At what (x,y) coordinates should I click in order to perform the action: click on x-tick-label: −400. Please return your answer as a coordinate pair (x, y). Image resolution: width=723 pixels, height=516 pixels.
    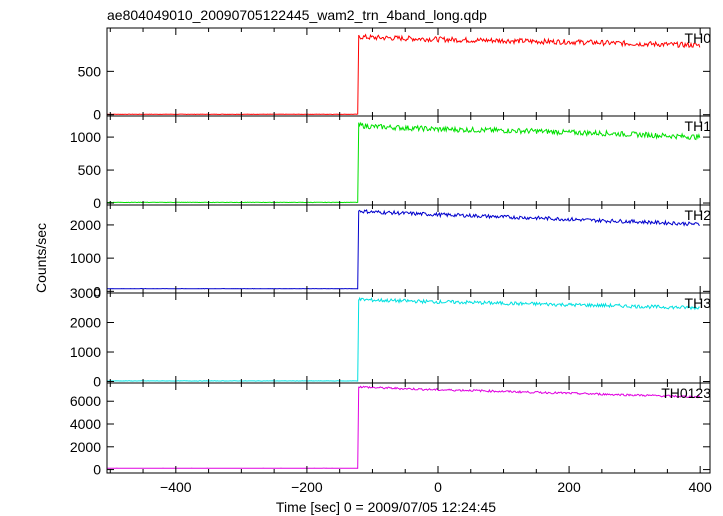
    Looking at the image, I should click on (176, 487).